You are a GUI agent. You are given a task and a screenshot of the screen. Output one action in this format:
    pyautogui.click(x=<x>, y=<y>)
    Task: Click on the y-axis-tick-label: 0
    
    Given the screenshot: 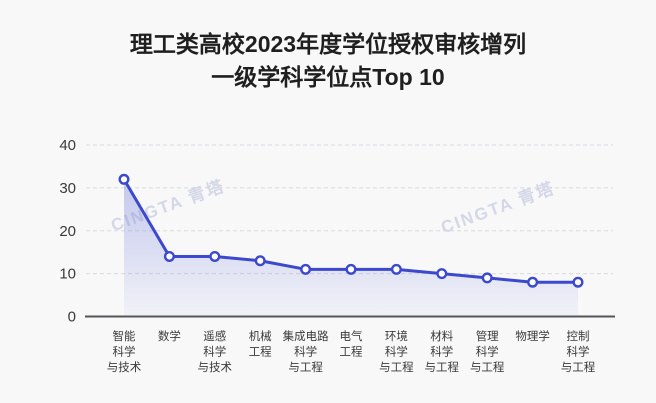 What is the action you would take?
    pyautogui.click(x=72, y=317)
    